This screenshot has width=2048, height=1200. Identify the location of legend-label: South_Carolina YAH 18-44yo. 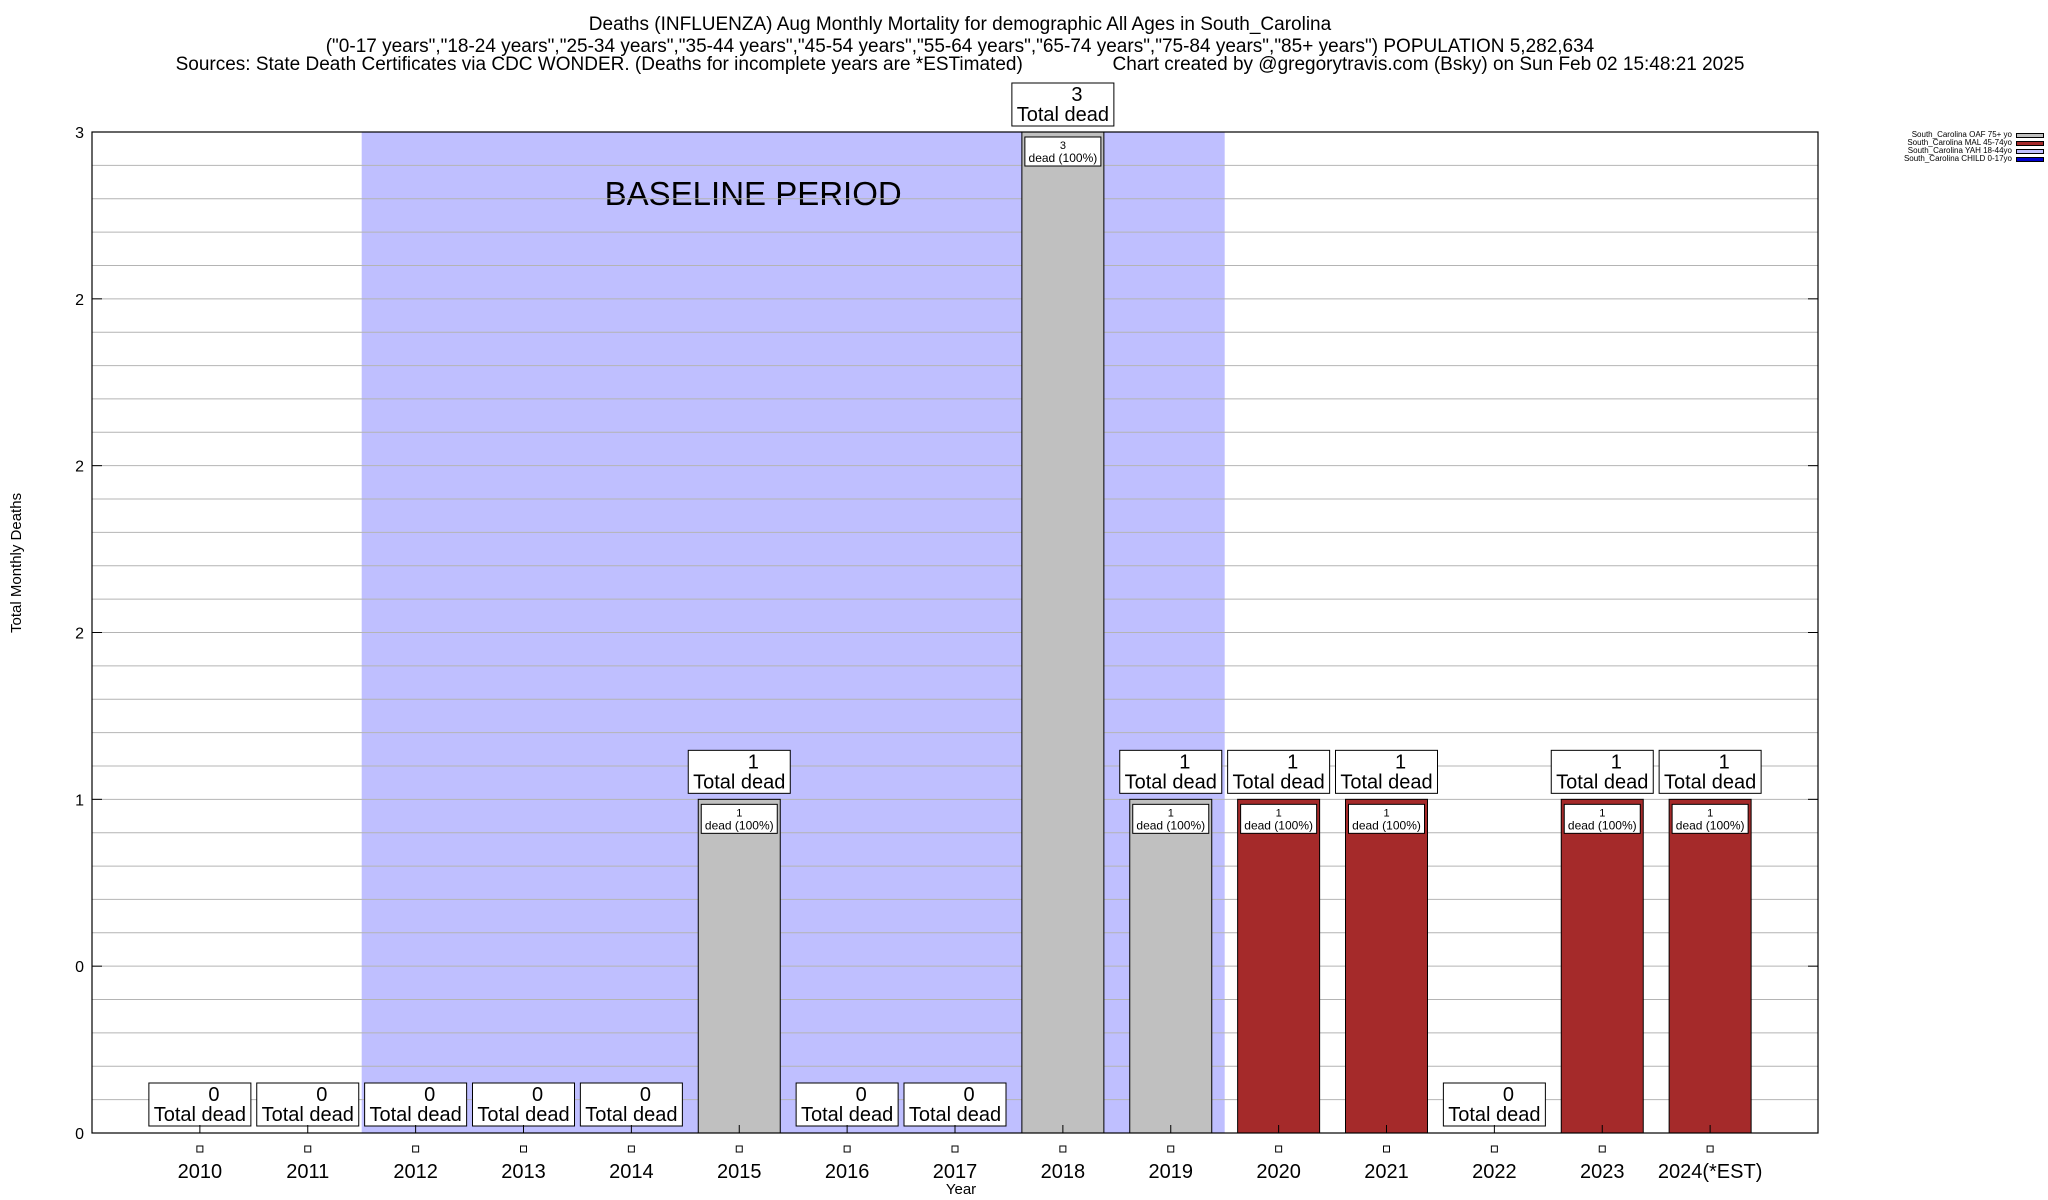
(1959, 150).